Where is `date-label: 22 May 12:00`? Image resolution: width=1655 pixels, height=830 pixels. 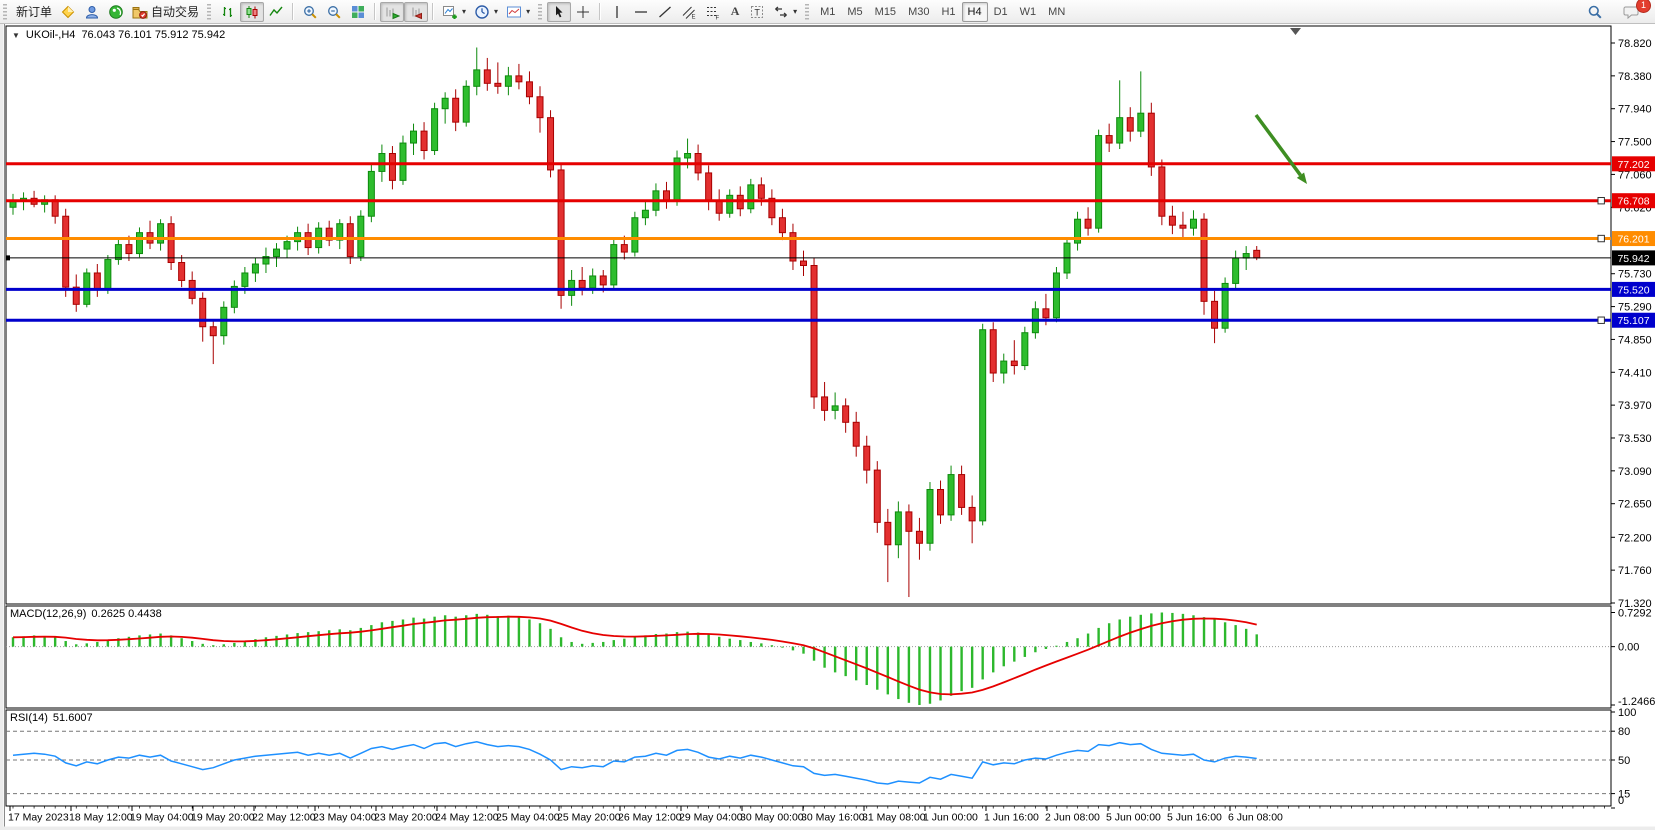 date-label: 22 May 12:00 is located at coordinates (284, 818).